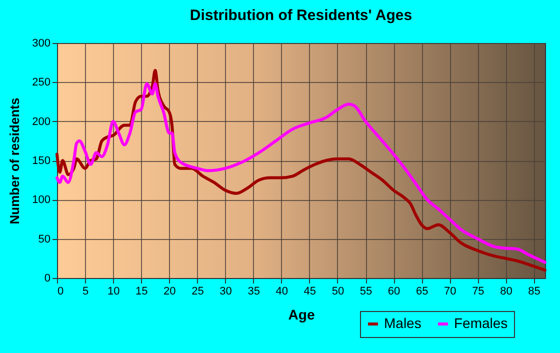  I want to click on x-tick-label: 20, so click(170, 292).